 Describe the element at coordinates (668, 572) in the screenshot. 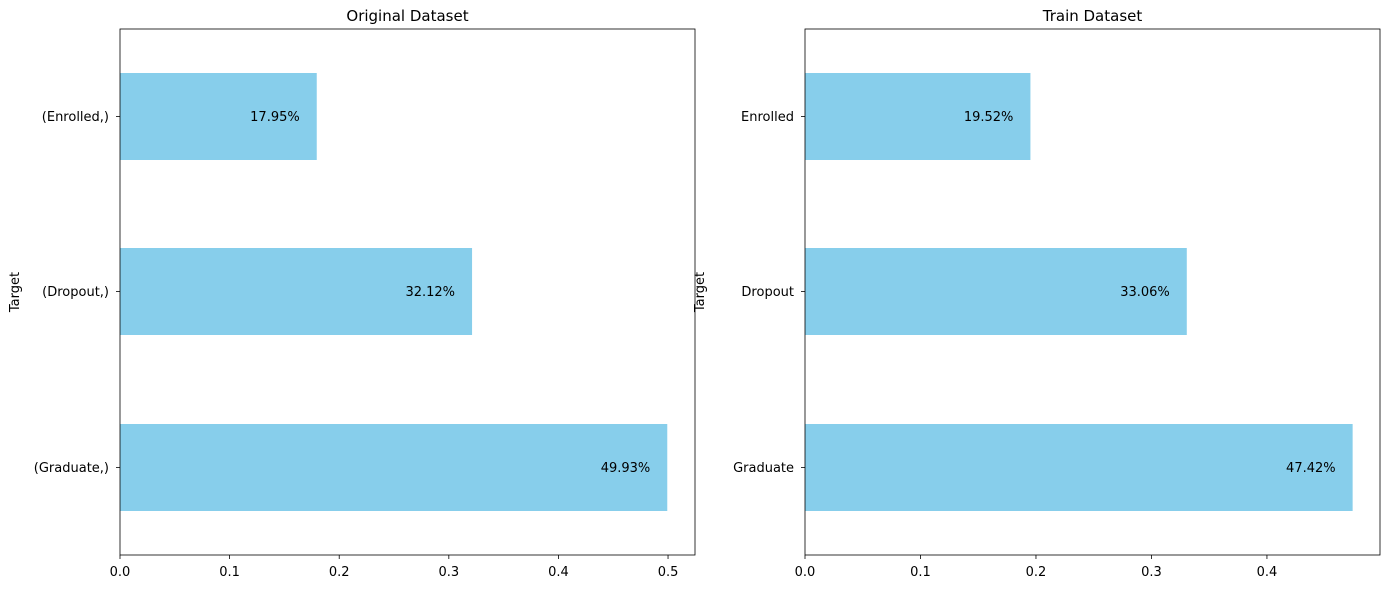

I see `x-tick-label: 0.5` at that location.